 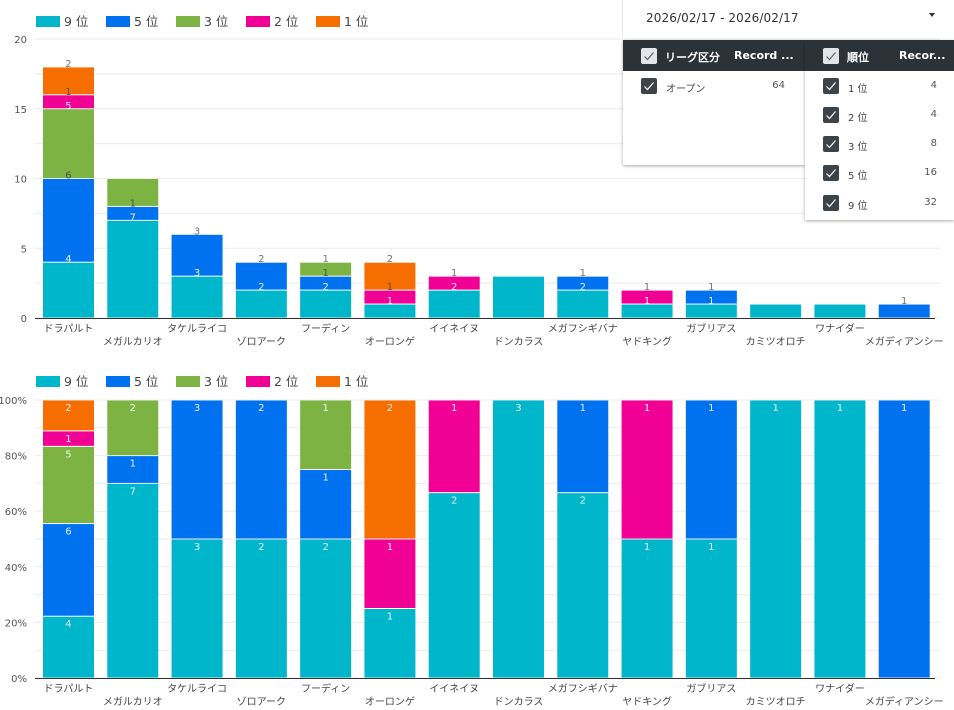 What do you see at coordinates (16, 457) in the screenshot?
I see `y-tick-label: 80%` at bounding box center [16, 457].